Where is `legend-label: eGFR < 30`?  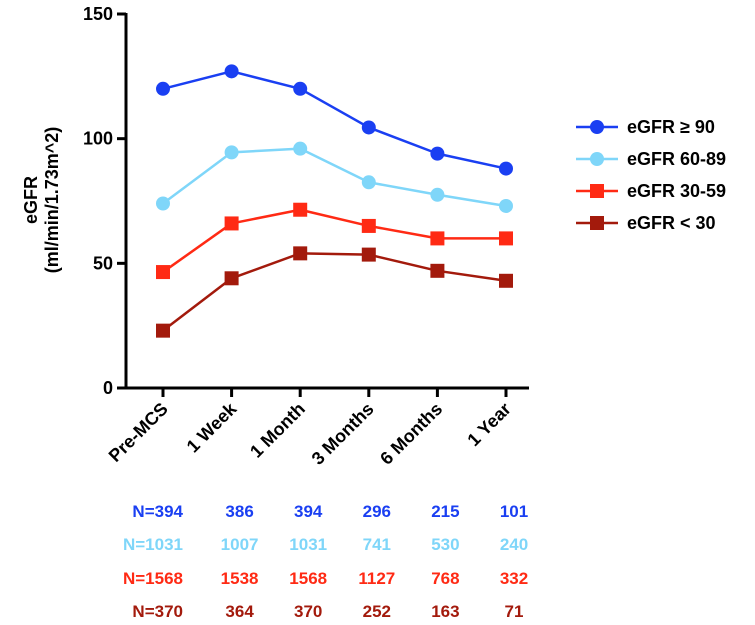 legend-label: eGFR < 30 is located at coordinates (671, 223).